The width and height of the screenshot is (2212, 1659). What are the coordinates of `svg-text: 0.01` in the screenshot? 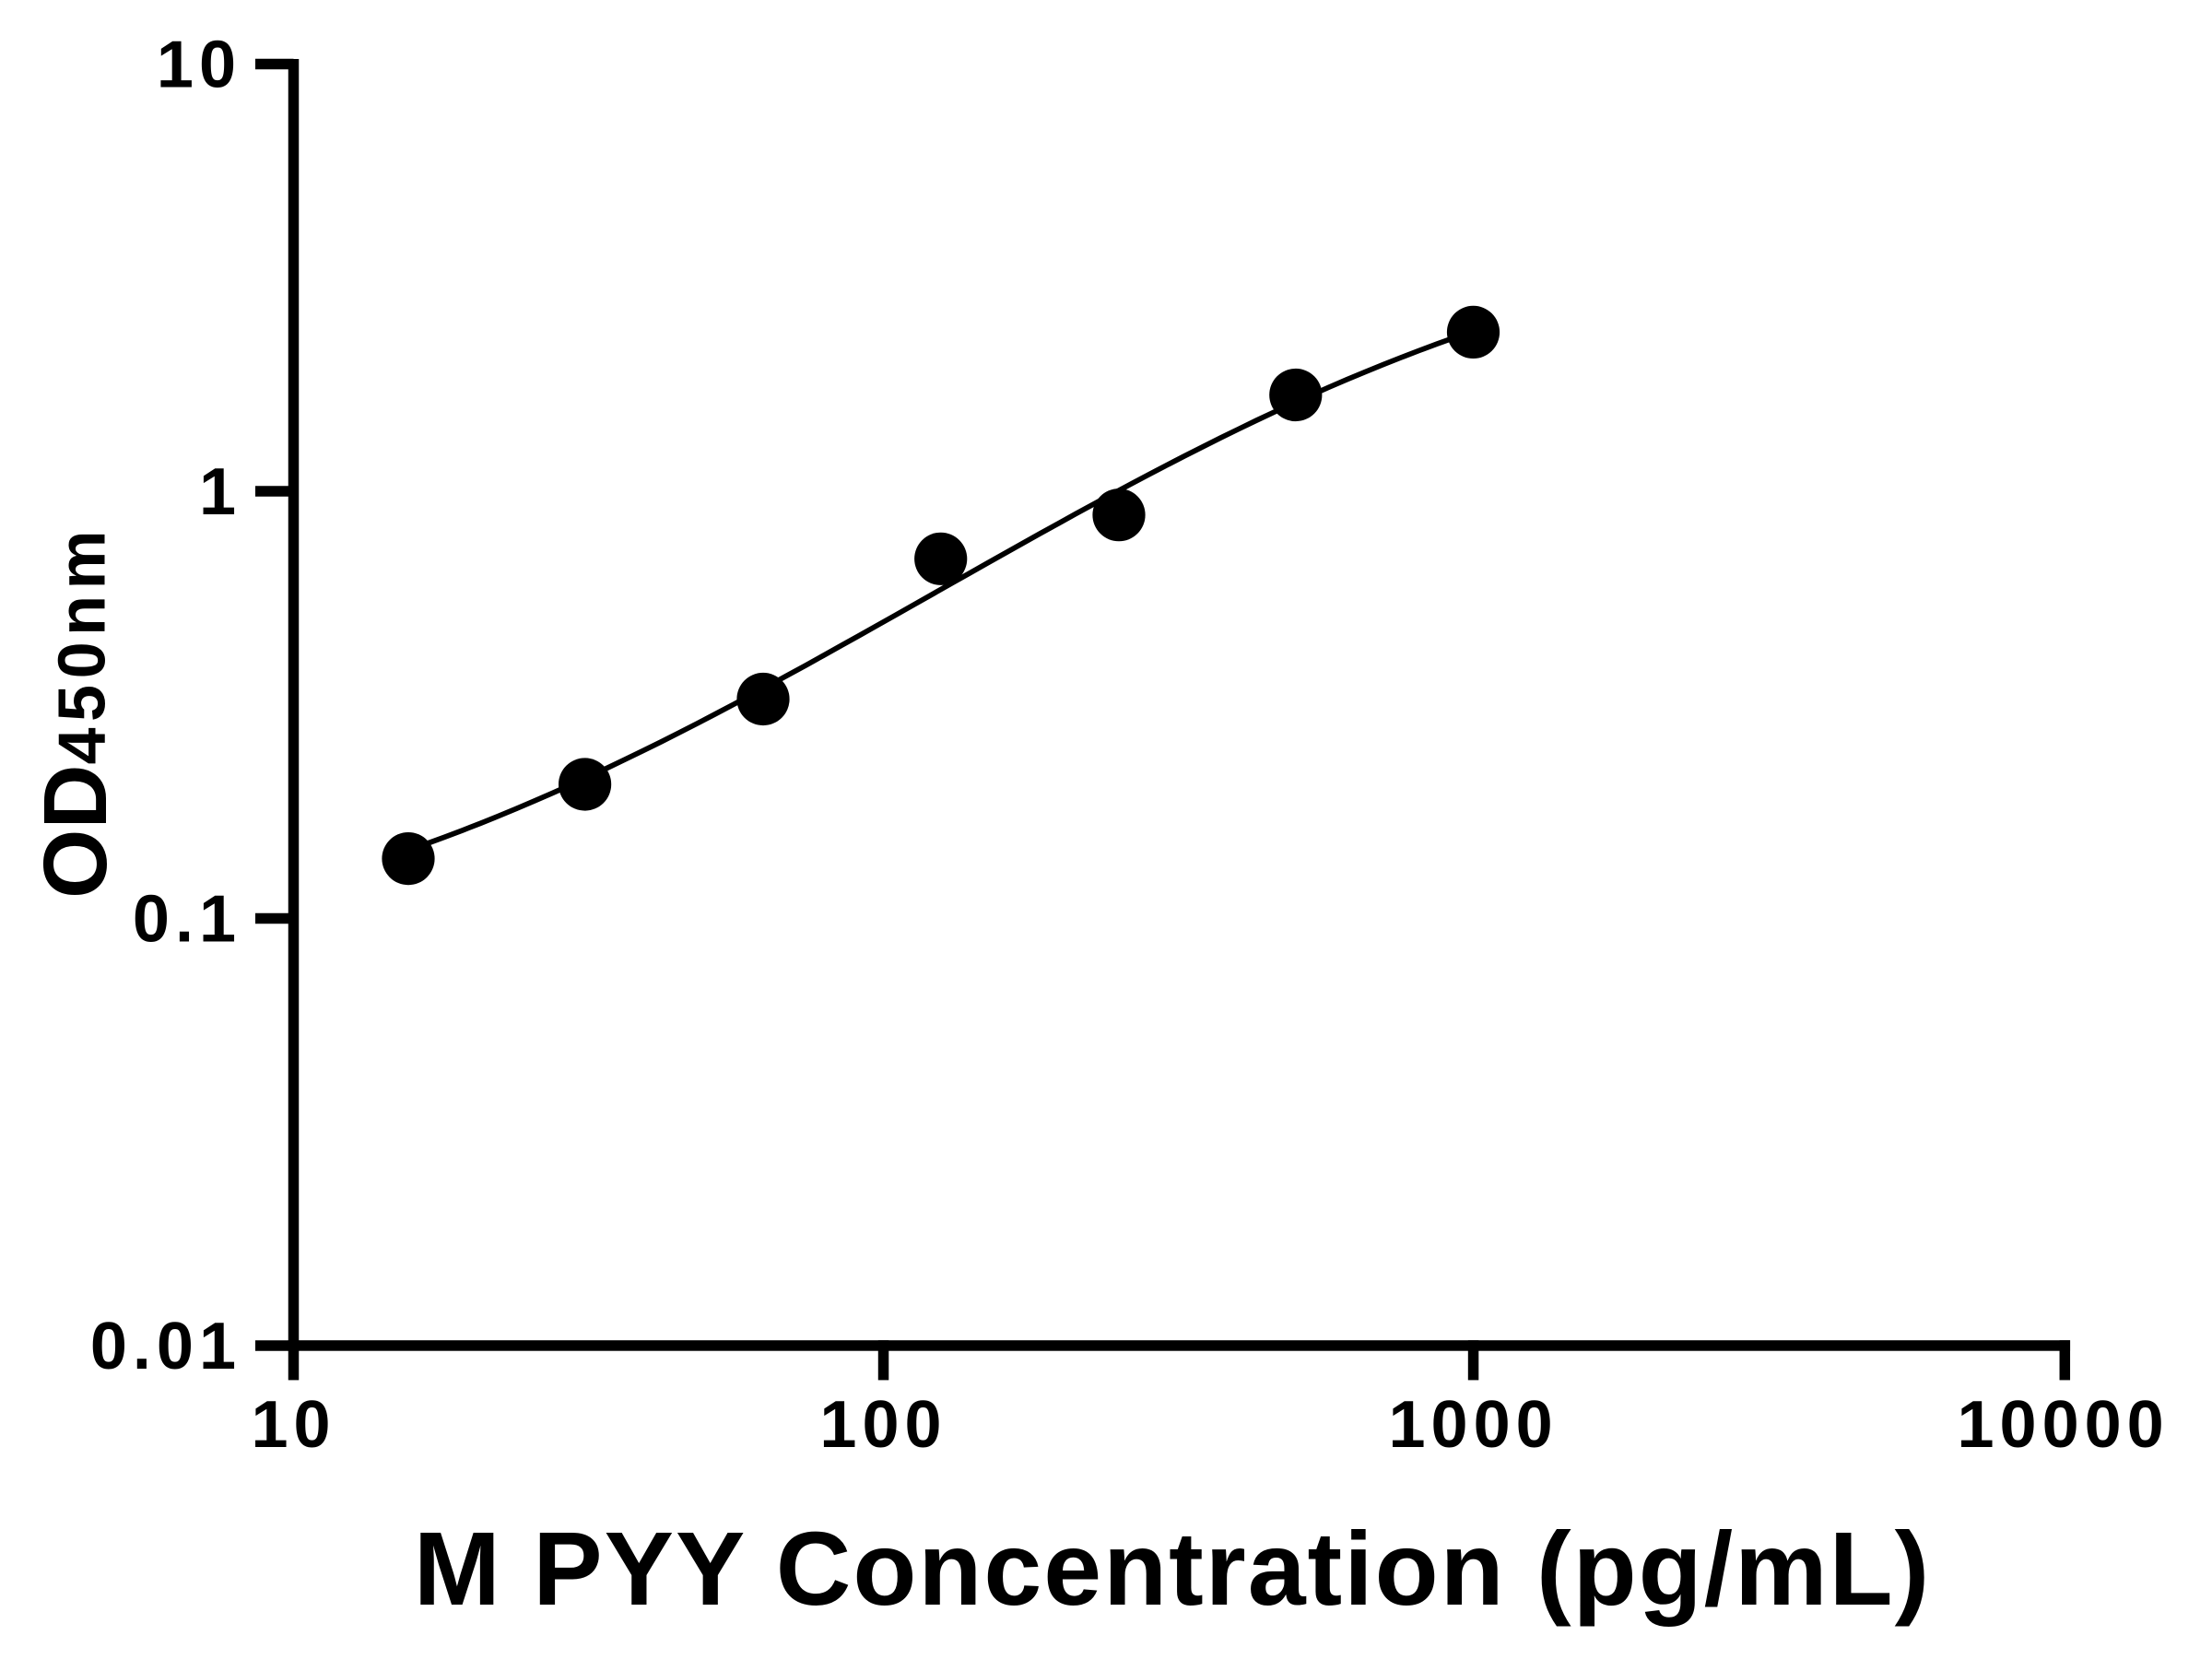 It's located at (165, 1346).